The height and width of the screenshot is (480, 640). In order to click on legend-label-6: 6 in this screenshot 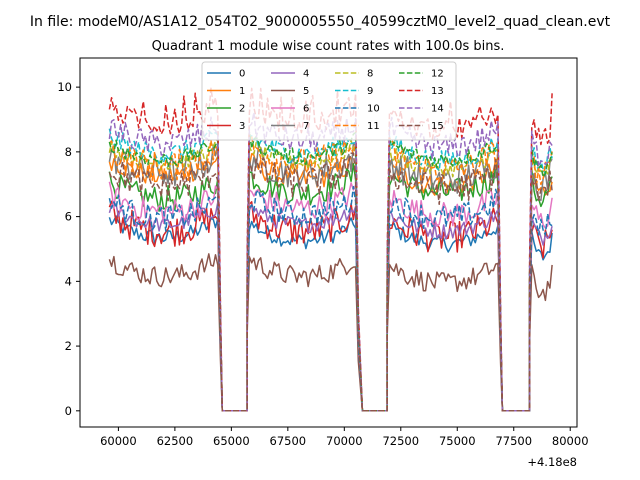, I will do `click(306, 109)`.